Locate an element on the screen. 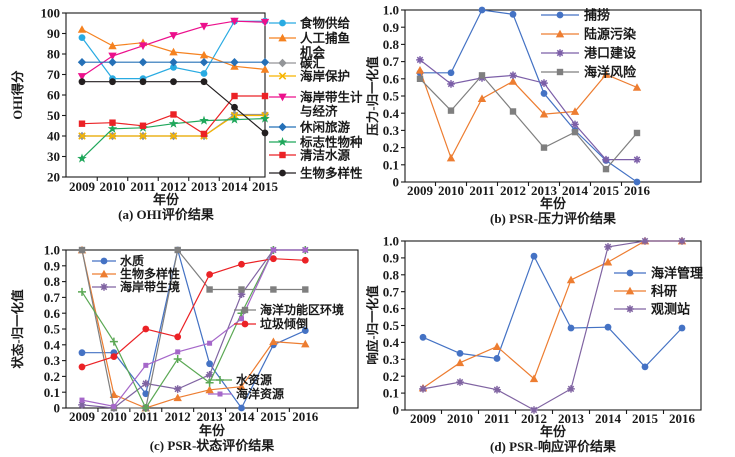 This screenshot has height=457, width=735. svg-text: 海洋资源 is located at coordinates (260, 393).